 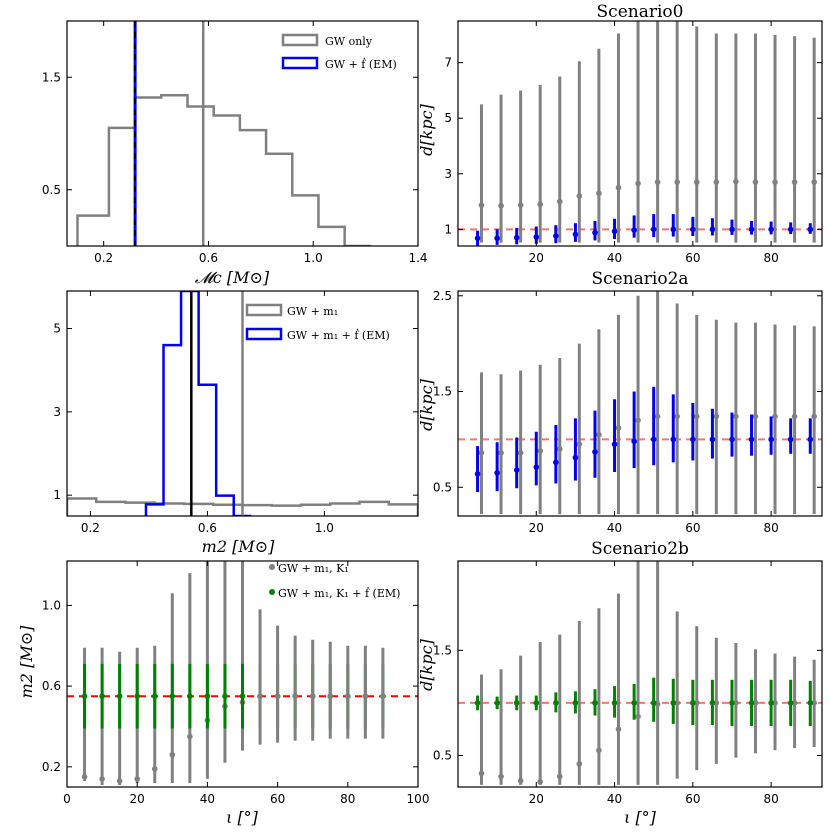 I want to click on legend-label-gw-only: GW only, so click(x=349, y=41).